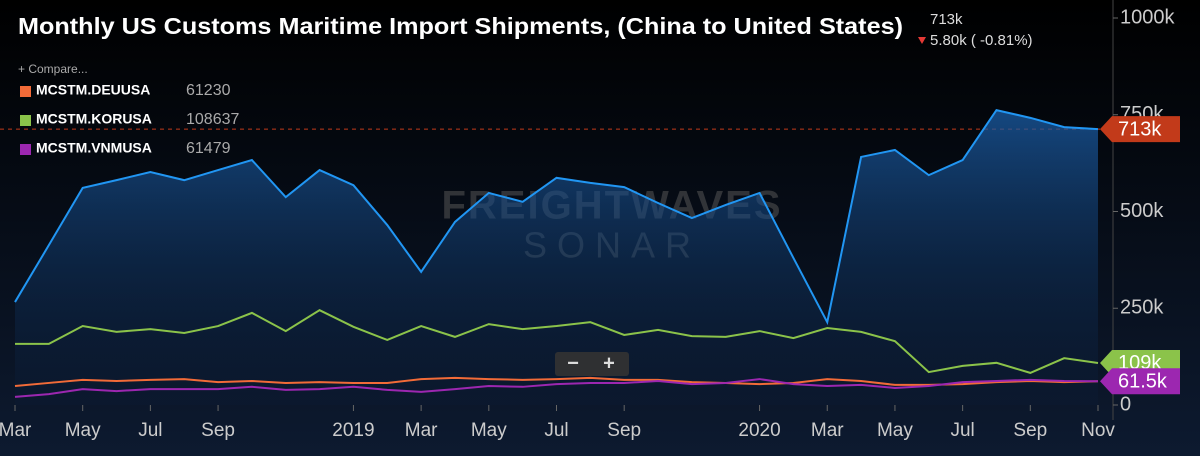 Image resolution: width=1200 pixels, height=456 pixels. What do you see at coordinates (759, 430) in the screenshot?
I see `x-tick-label: 2020` at bounding box center [759, 430].